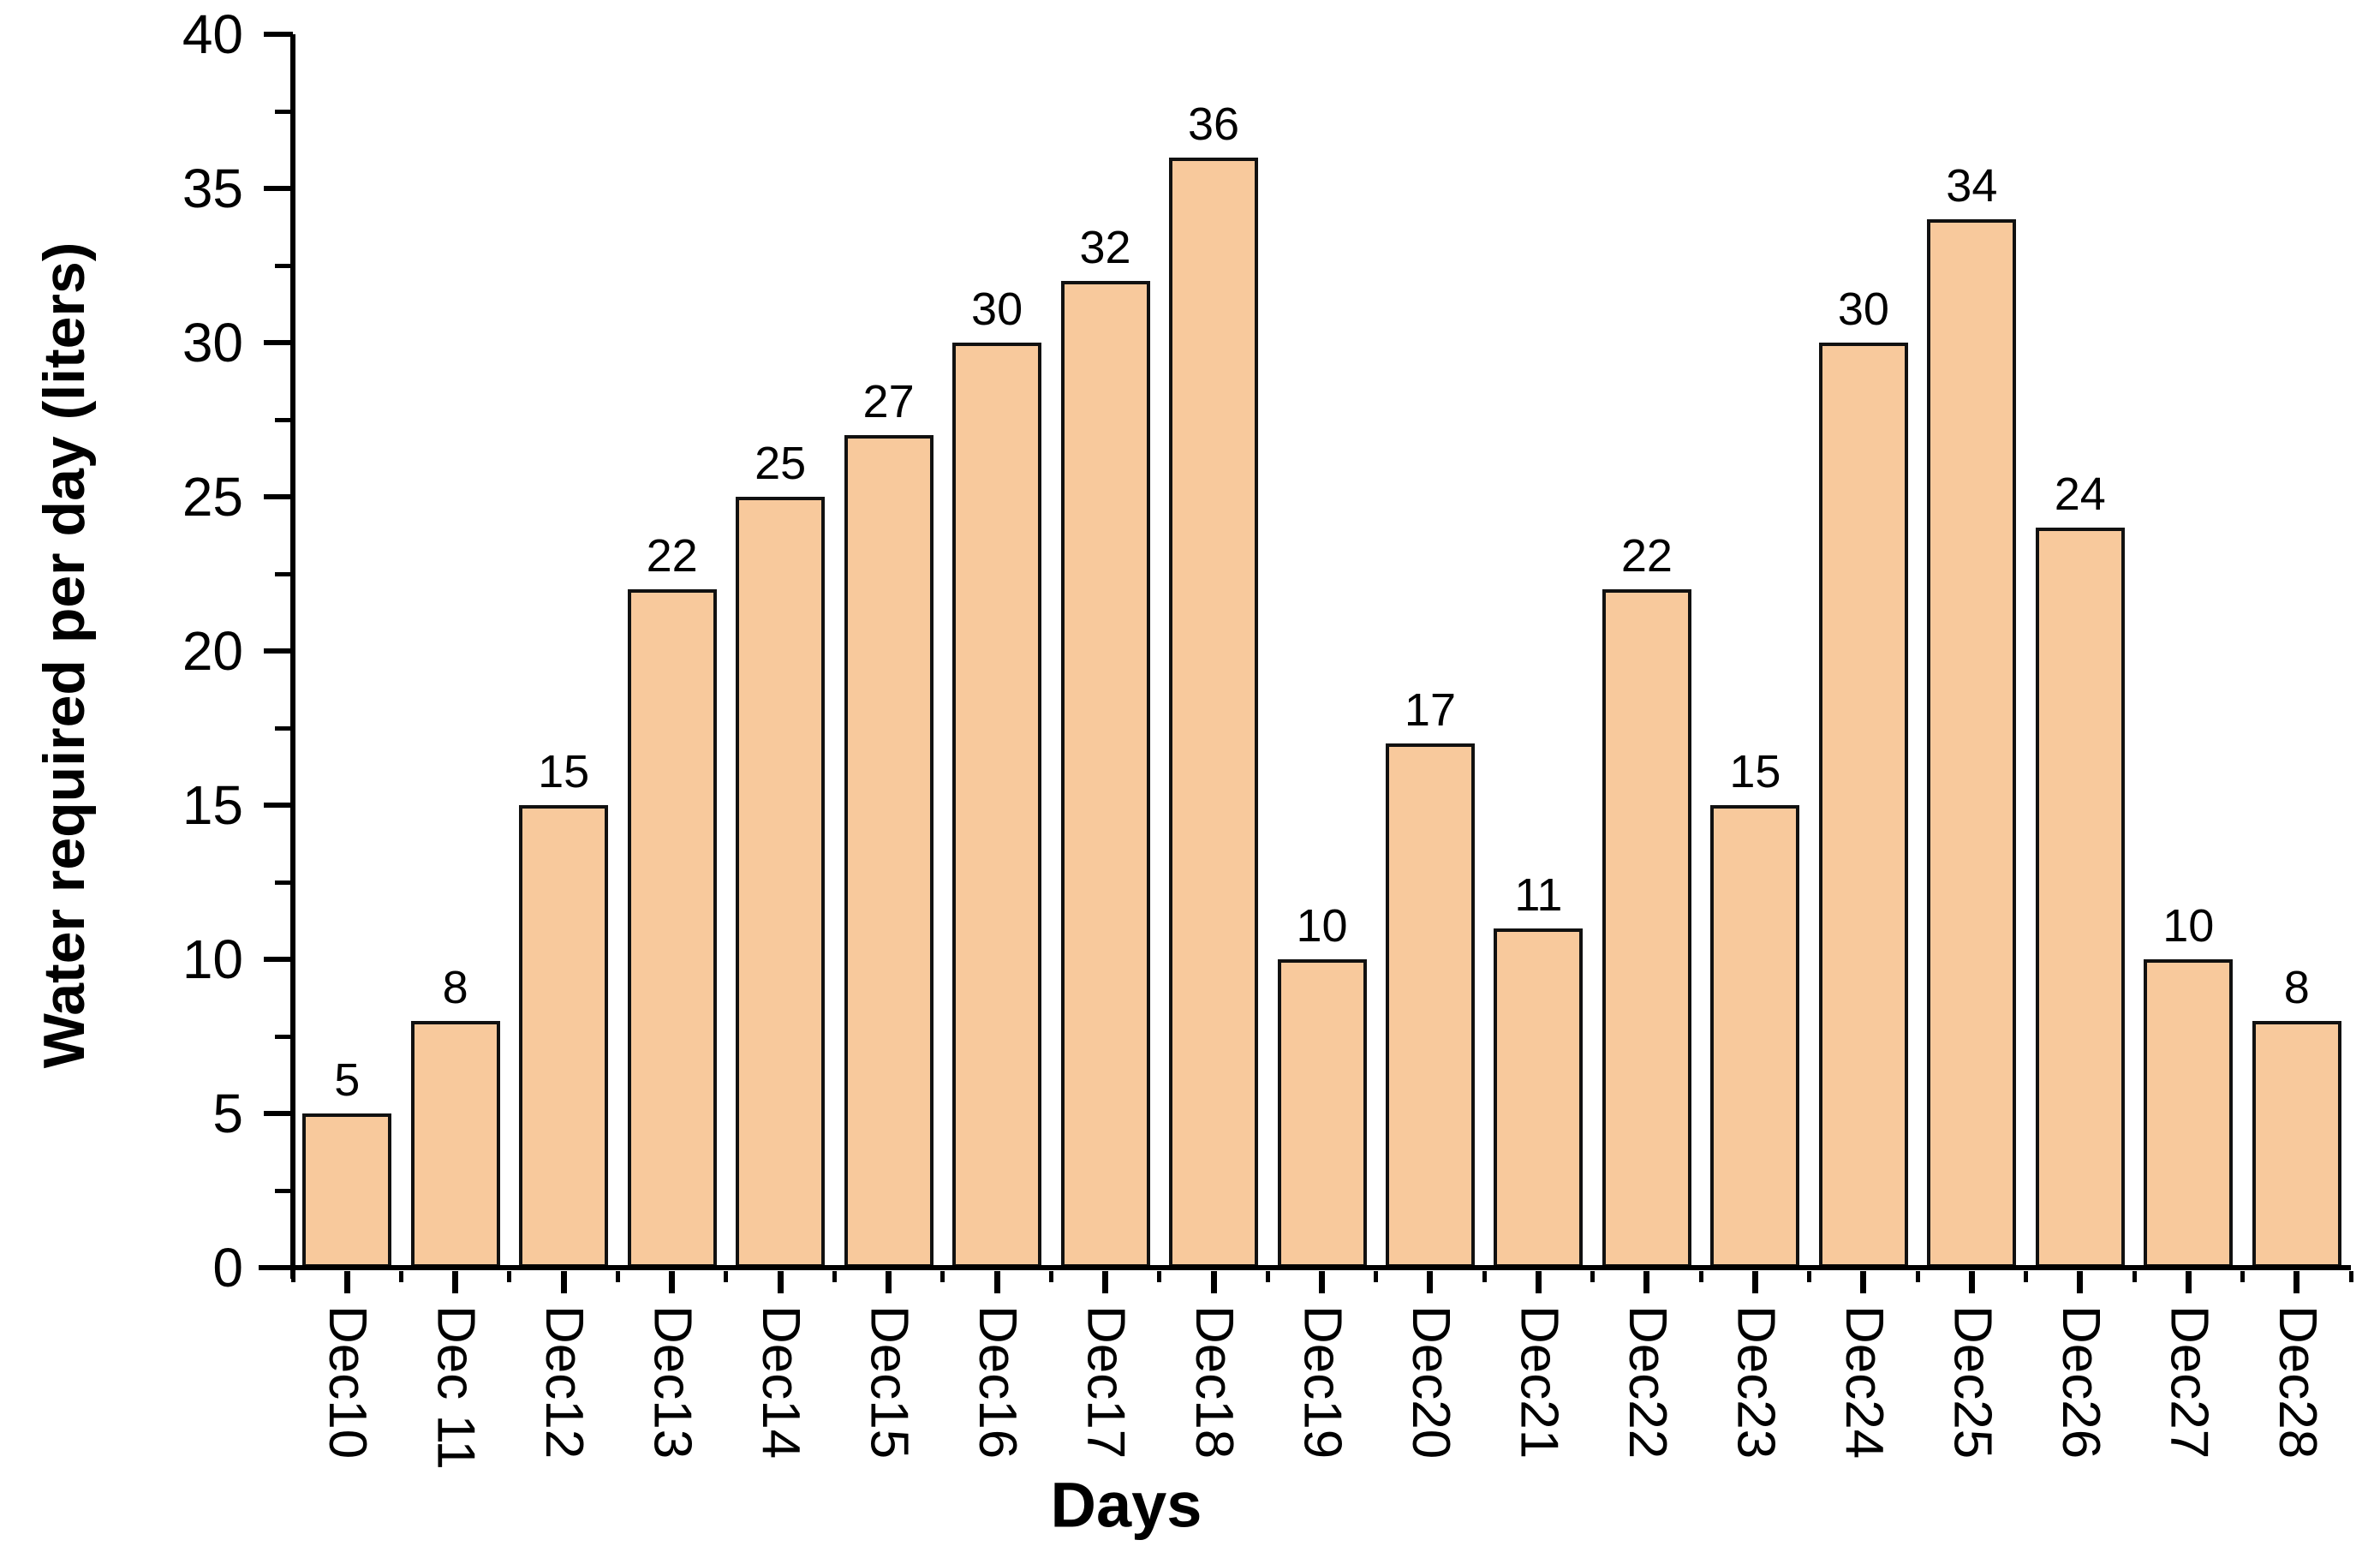 This screenshot has height=1558, width=2380. I want to click on x-tick-label: Dec26, so click(2080, 1382).